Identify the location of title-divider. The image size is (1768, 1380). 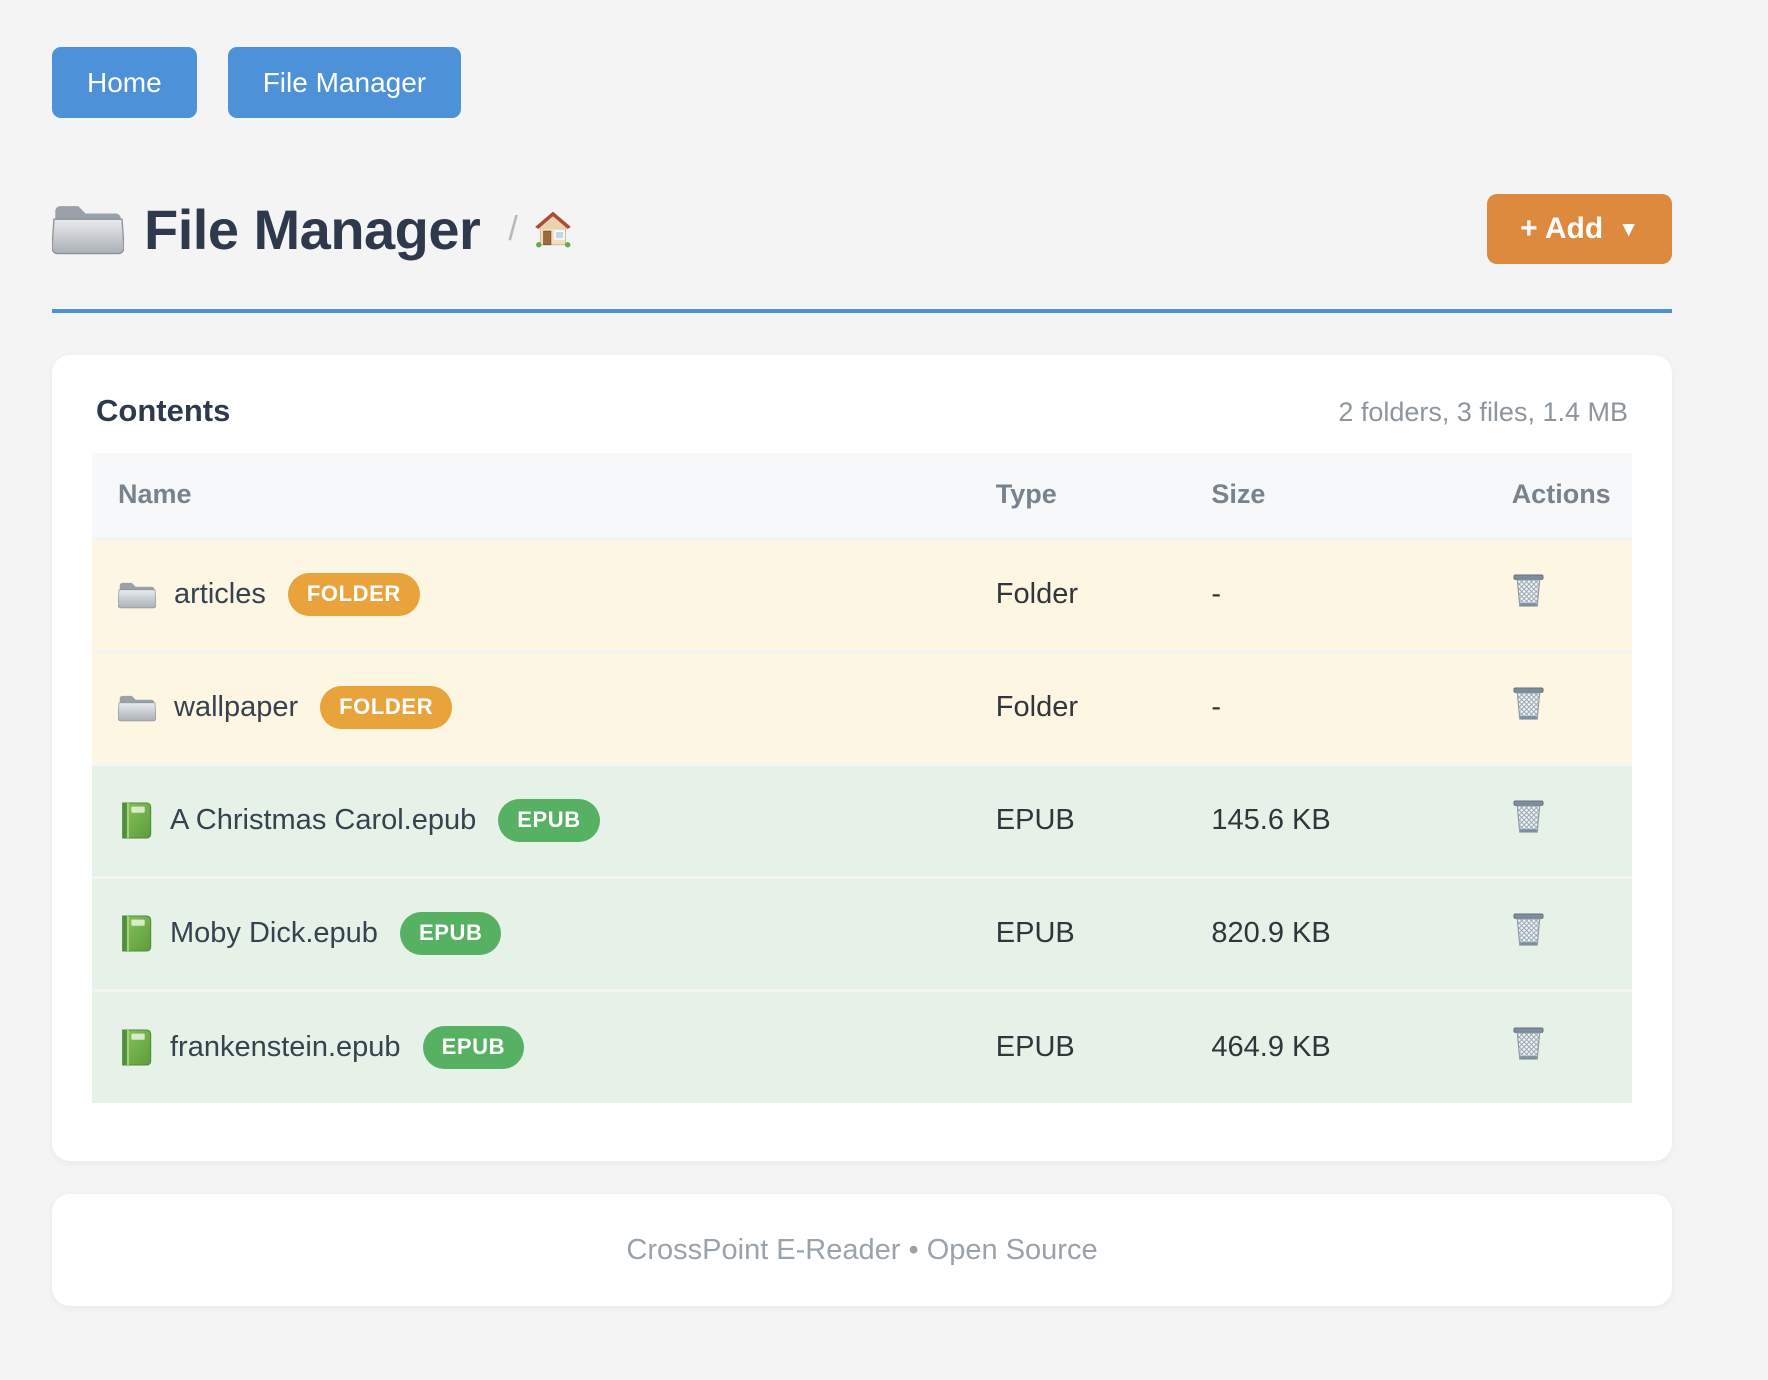
(862, 311).